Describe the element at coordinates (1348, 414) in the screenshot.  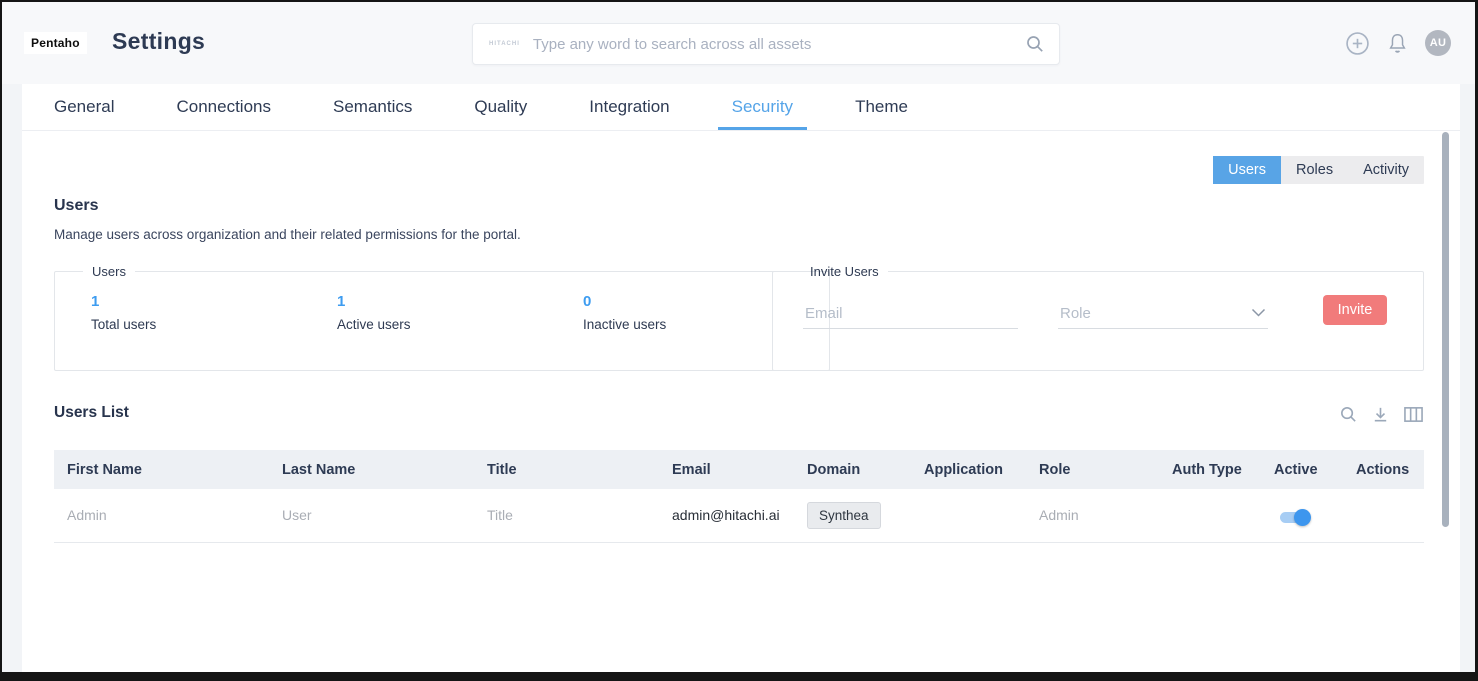
I see `table-search-icon` at that location.